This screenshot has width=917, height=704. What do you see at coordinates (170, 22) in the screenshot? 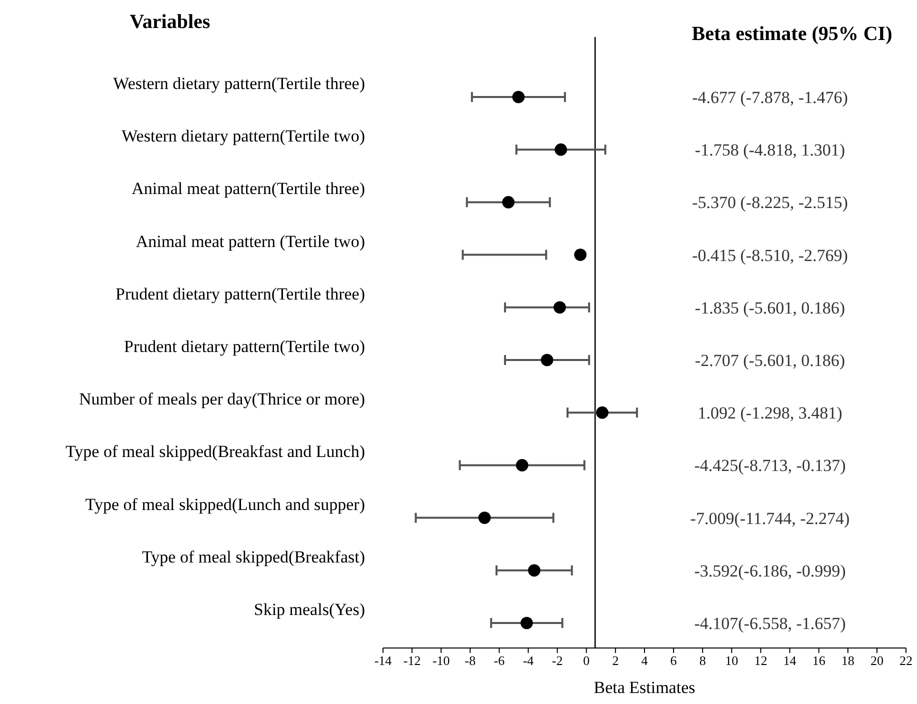
I see `text: Variables` at bounding box center [170, 22].